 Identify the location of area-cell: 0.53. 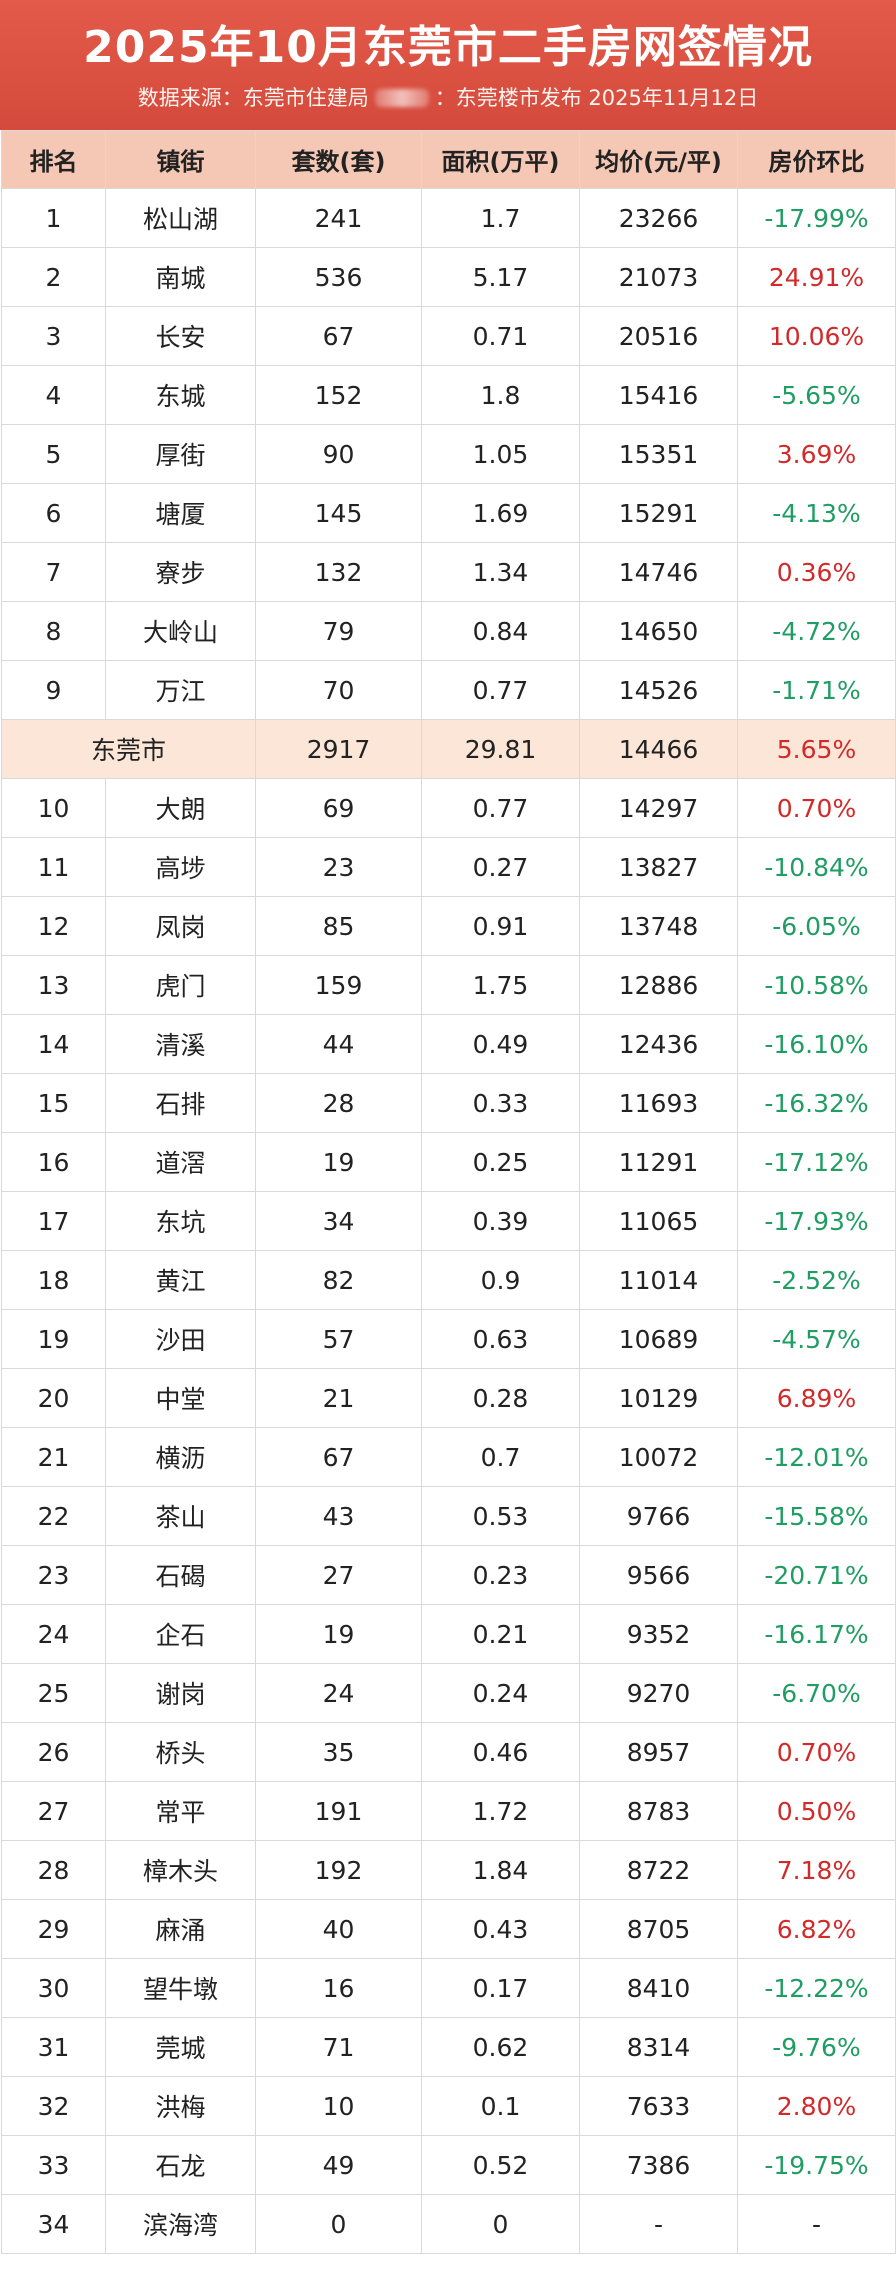
(500, 1516).